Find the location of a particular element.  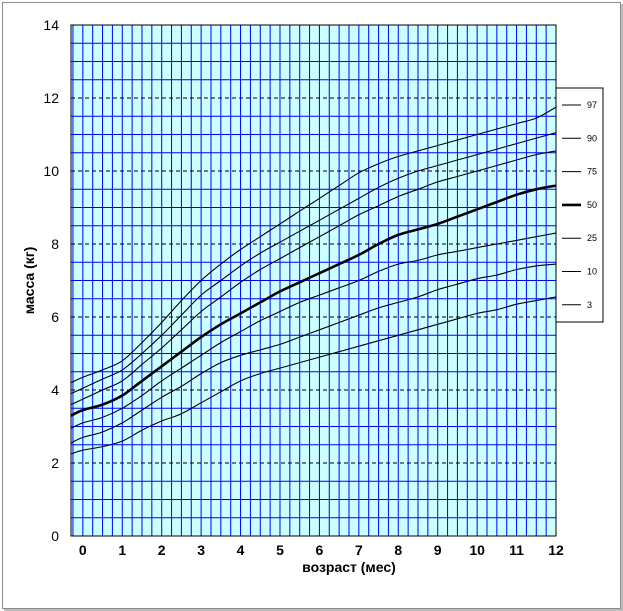

x-tick-label: 12 is located at coordinates (556, 550).